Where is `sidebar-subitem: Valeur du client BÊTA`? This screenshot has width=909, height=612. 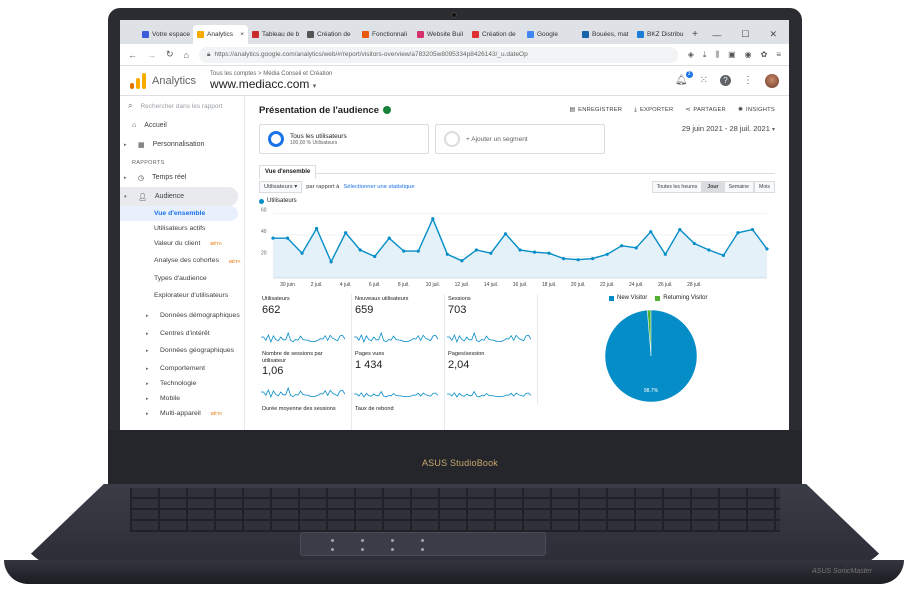 sidebar-subitem: Valeur du client BÊTA is located at coordinates (182, 243).